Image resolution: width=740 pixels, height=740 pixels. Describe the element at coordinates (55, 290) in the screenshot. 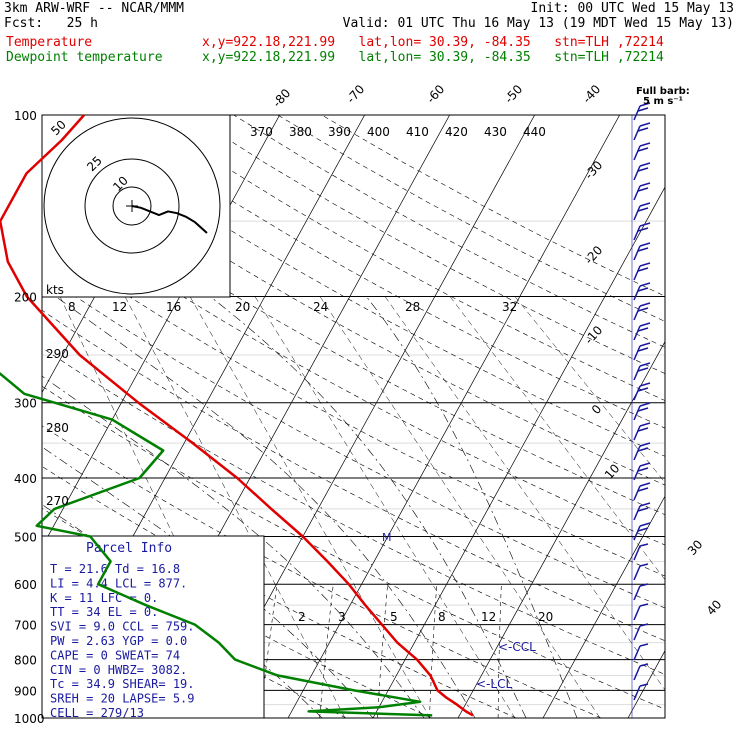

I see `kts-label: kts` at that location.